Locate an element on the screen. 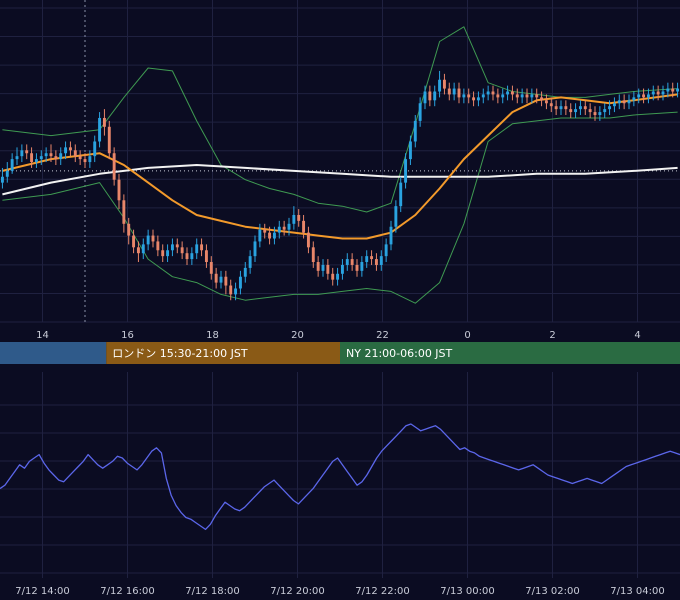 The width and height of the screenshot is (680, 600). x-tick-label: 0 is located at coordinates (467, 335).